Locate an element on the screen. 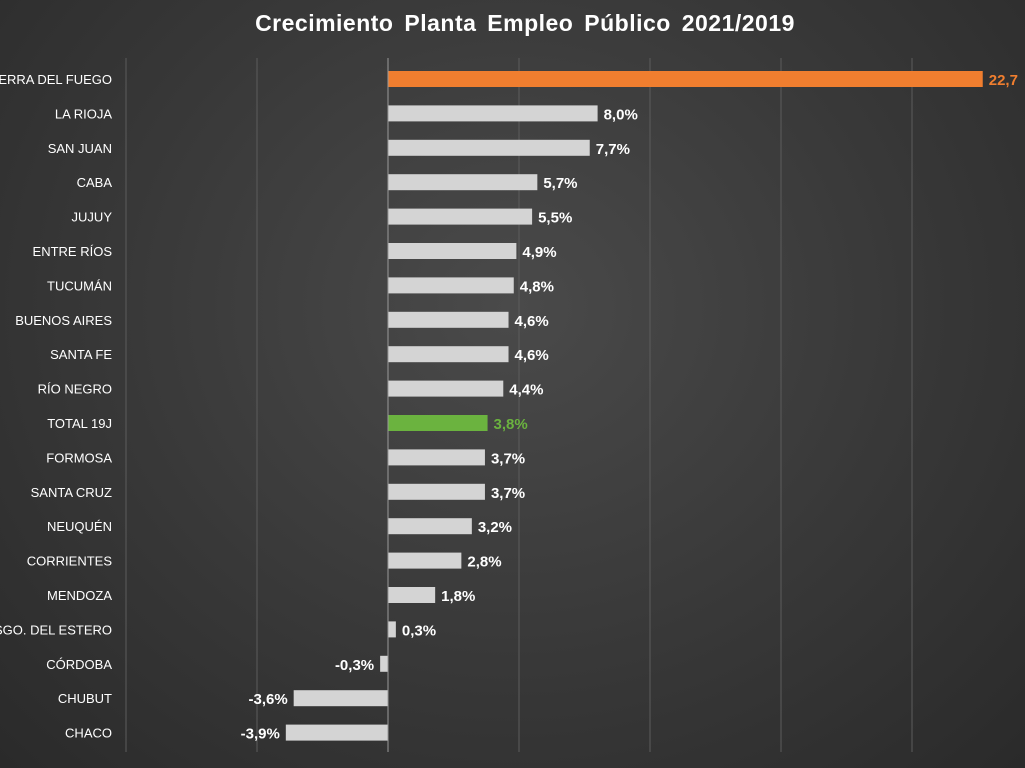  category-label: TUCUMÁN is located at coordinates (79, 285).